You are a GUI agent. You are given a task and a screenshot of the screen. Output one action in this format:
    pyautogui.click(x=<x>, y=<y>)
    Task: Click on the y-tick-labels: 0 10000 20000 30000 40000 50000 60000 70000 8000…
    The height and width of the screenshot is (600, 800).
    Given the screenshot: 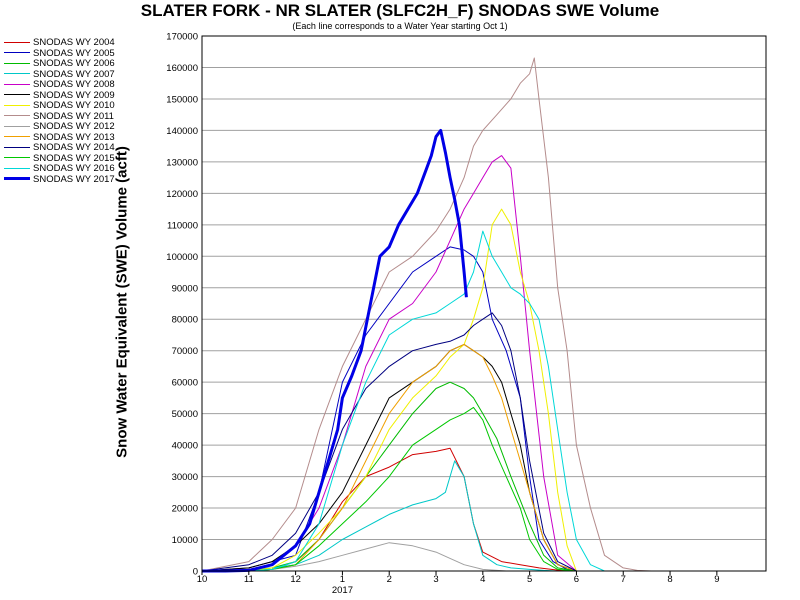 What is the action you would take?
    pyautogui.click(x=182, y=305)
    